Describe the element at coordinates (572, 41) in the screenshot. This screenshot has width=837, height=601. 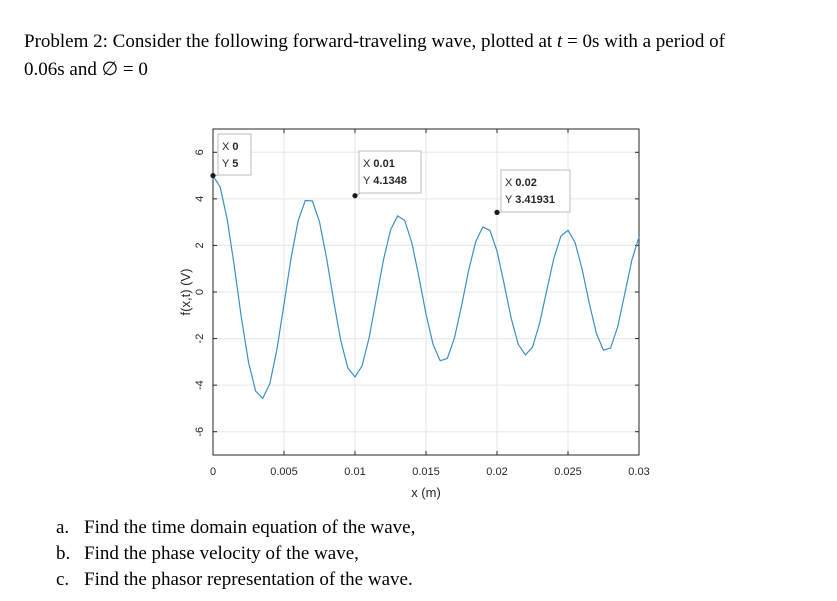
I see `equals-sign: =` at that location.